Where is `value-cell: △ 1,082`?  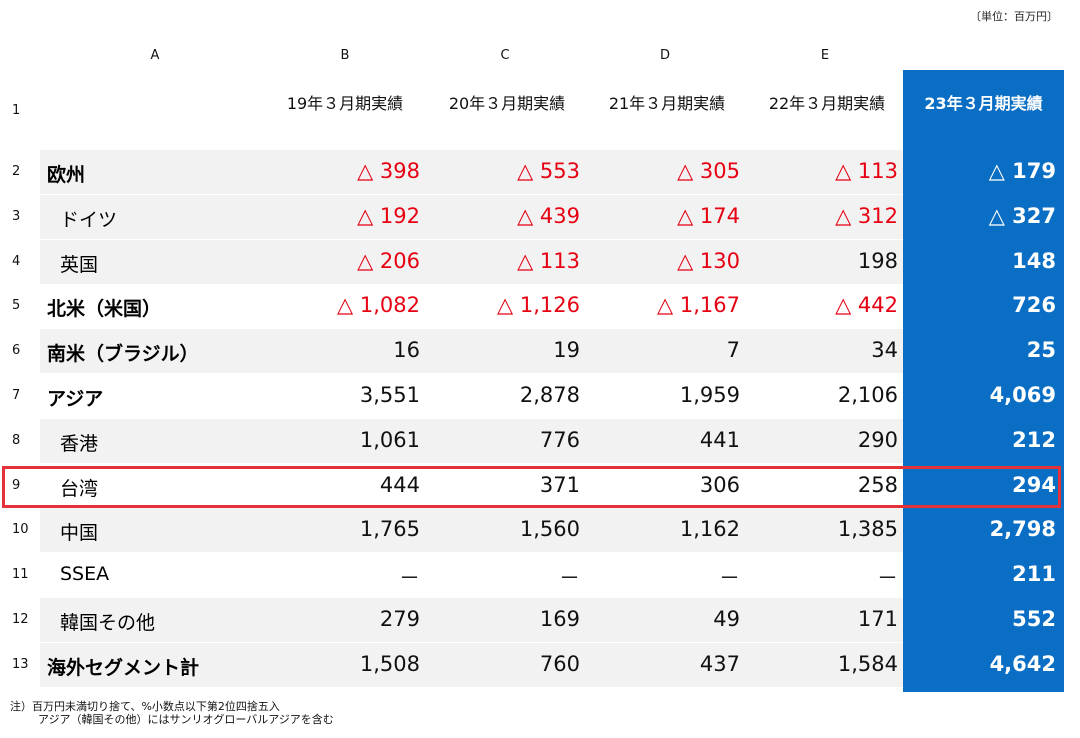 value-cell: △ 1,082 is located at coordinates (378, 305).